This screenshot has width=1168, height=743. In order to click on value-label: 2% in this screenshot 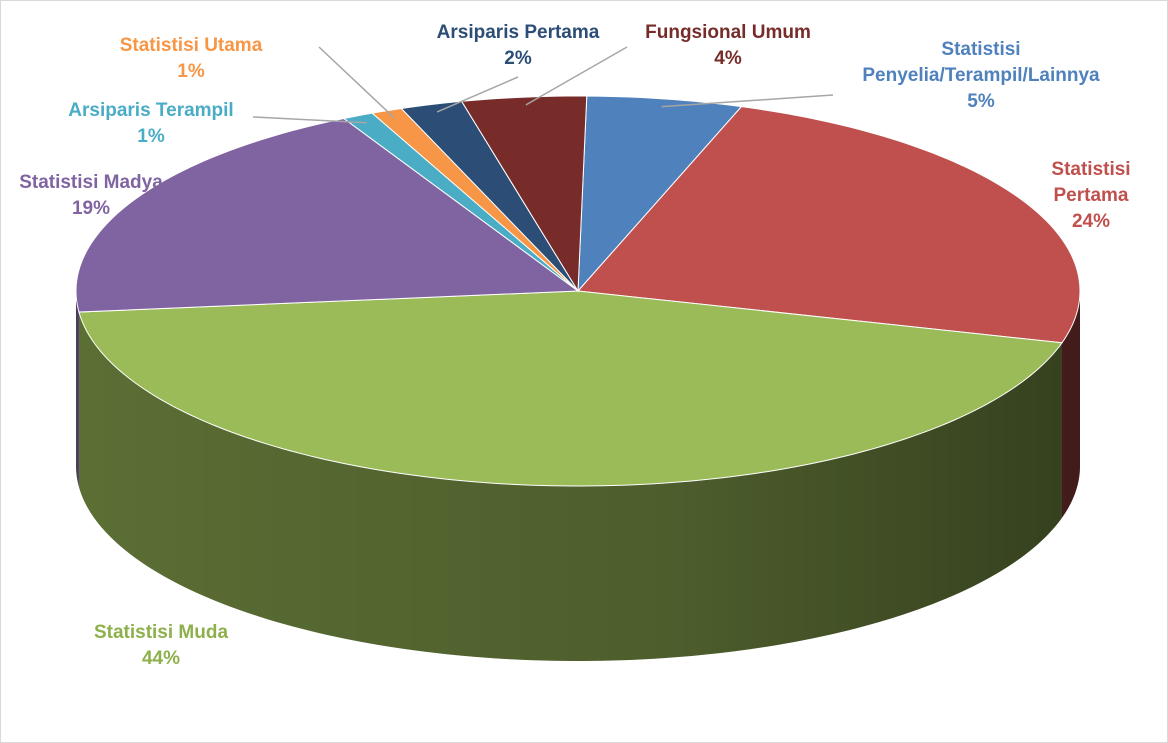, I will do `click(518, 58)`.